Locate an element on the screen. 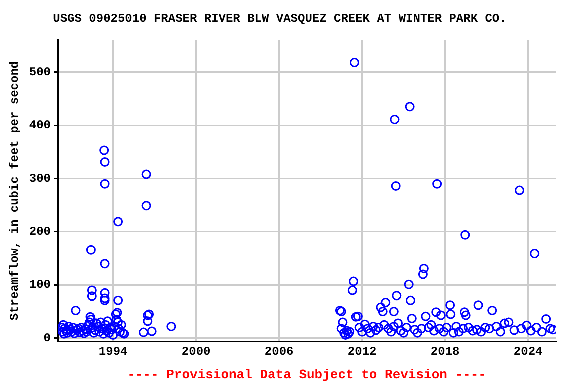 The width and height of the screenshot is (576, 384). y-tick-label: 300 is located at coordinates (40, 179).